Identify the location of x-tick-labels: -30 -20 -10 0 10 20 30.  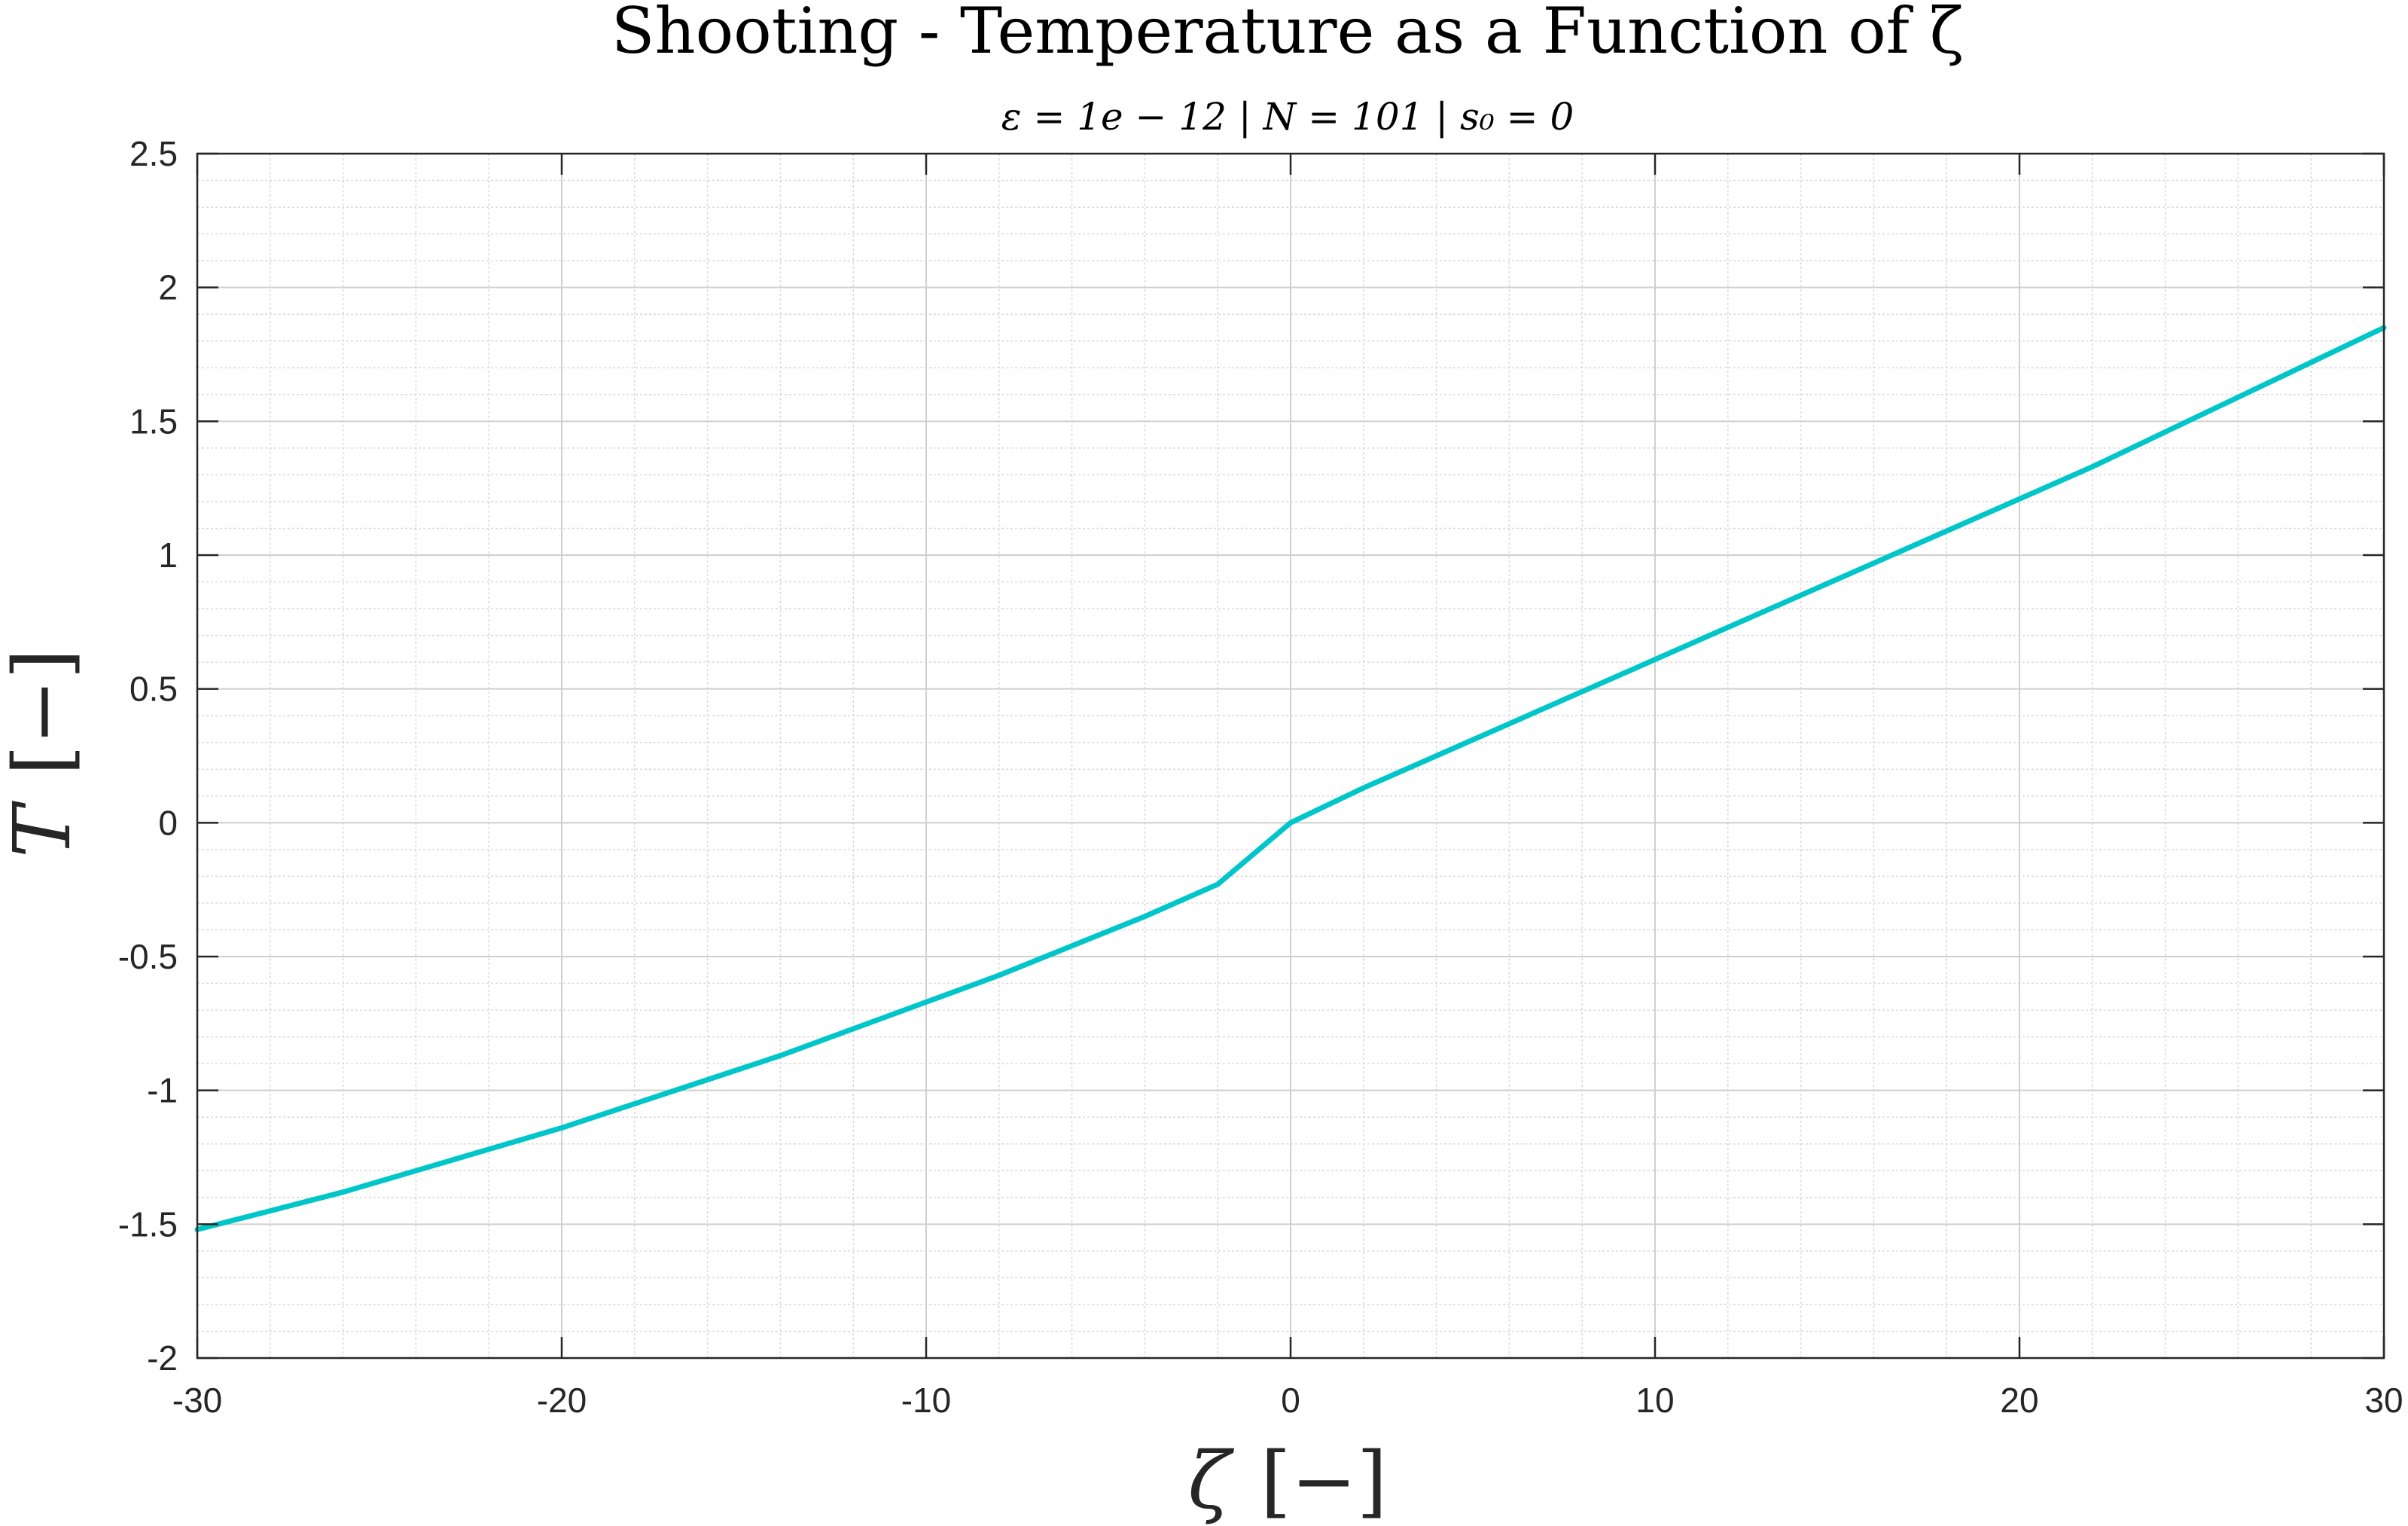
(1287, 1400).